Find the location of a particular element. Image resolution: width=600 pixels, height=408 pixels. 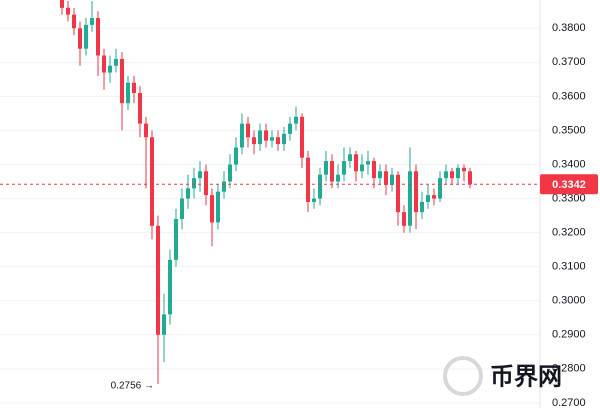

y-tick-label: 0.3300 is located at coordinates (569, 198).